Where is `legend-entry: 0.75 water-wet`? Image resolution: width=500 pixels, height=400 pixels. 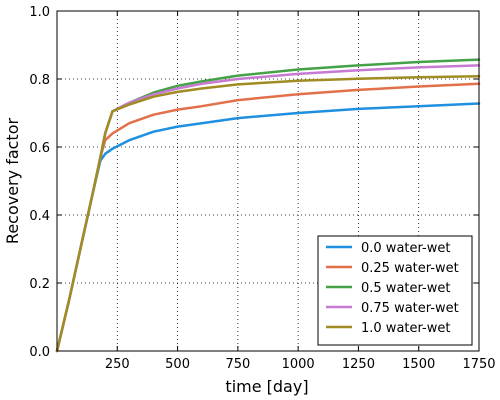
legend-entry: 0.75 water-wet is located at coordinates (410, 308).